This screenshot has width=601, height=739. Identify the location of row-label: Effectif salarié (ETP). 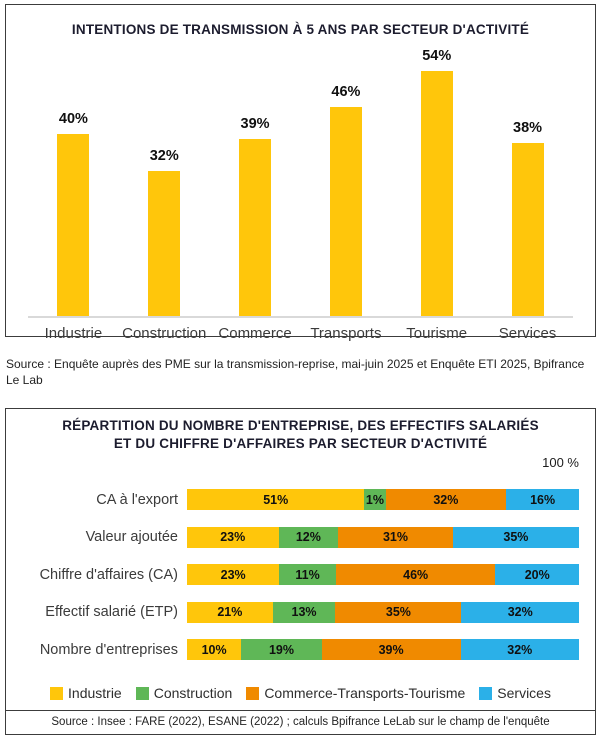
(111, 612).